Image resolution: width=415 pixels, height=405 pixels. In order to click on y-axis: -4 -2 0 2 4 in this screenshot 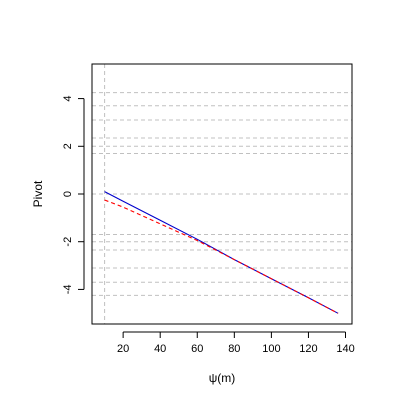, I will do `click(73, 195)`.